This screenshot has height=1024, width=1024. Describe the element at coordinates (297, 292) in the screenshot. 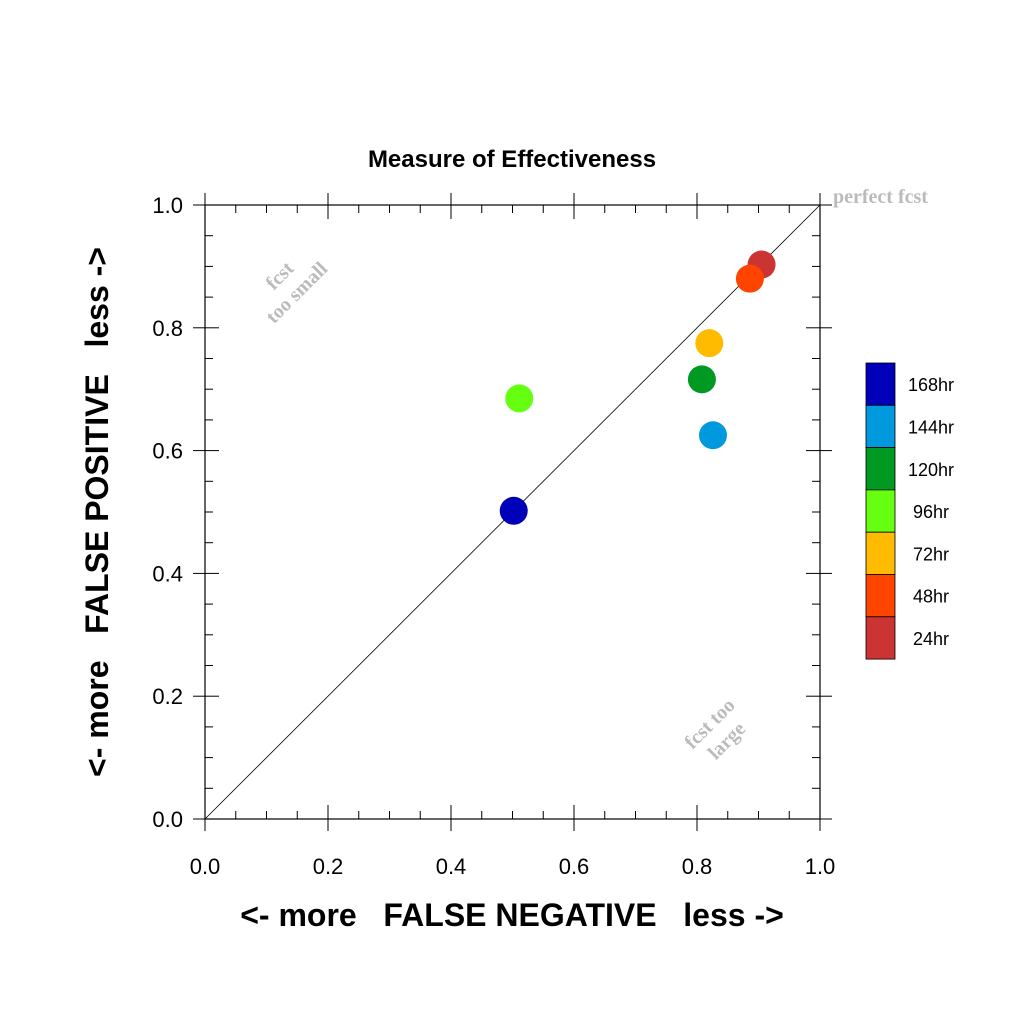

I see `annotation-too-small: fcst too small` at that location.